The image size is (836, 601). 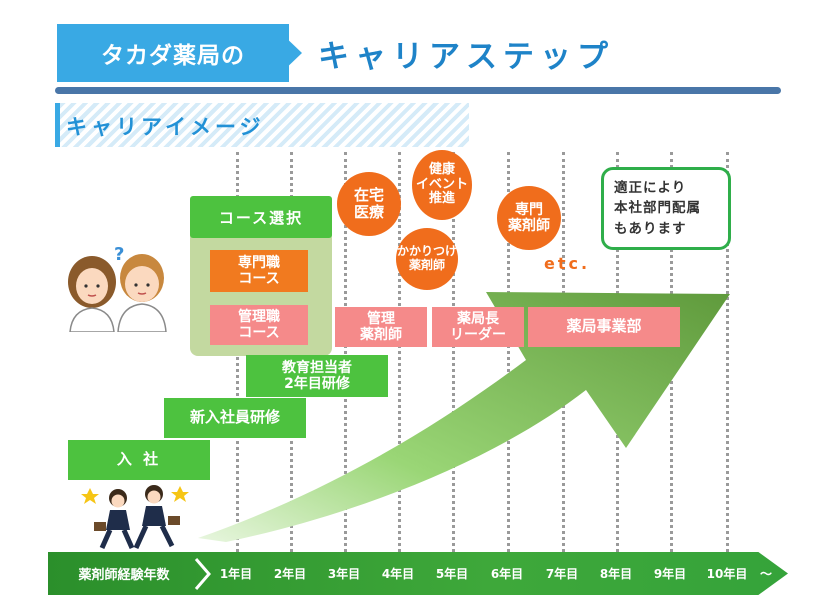 What do you see at coordinates (202, 574) in the screenshot?
I see `timeline-chevron-icon` at bounding box center [202, 574].